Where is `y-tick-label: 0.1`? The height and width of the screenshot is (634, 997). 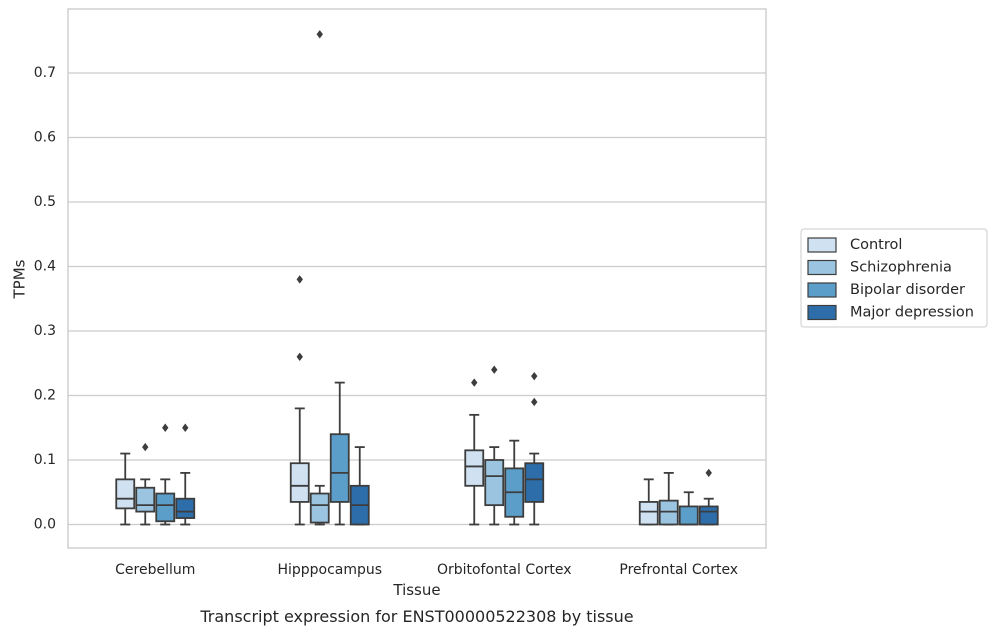
y-tick-label: 0.1 is located at coordinates (45, 460).